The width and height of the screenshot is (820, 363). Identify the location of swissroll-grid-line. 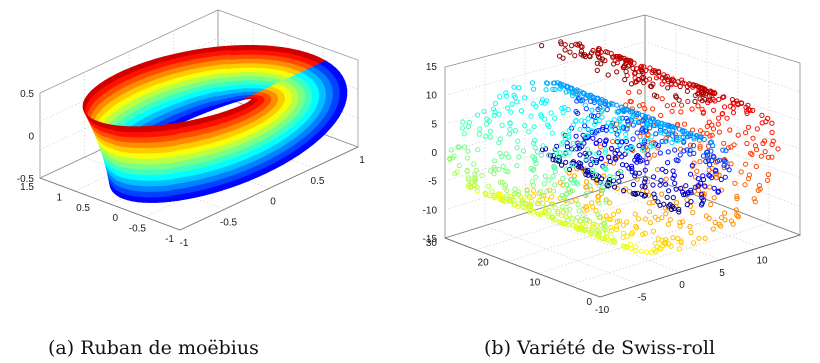
(622, 124).